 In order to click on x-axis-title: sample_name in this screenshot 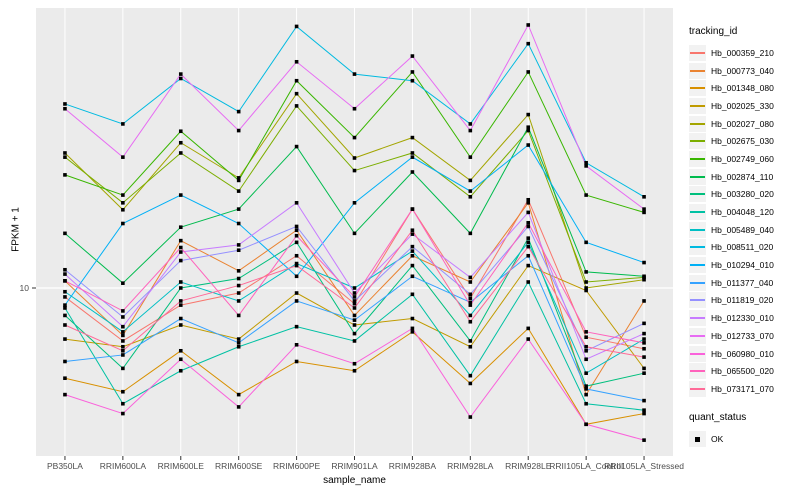, I will do `click(354, 480)`.